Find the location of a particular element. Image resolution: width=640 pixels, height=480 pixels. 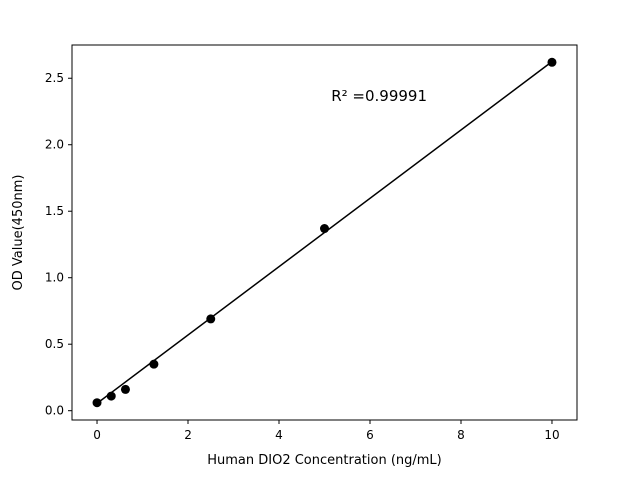

x-tick-label: 10 is located at coordinates (551, 435).